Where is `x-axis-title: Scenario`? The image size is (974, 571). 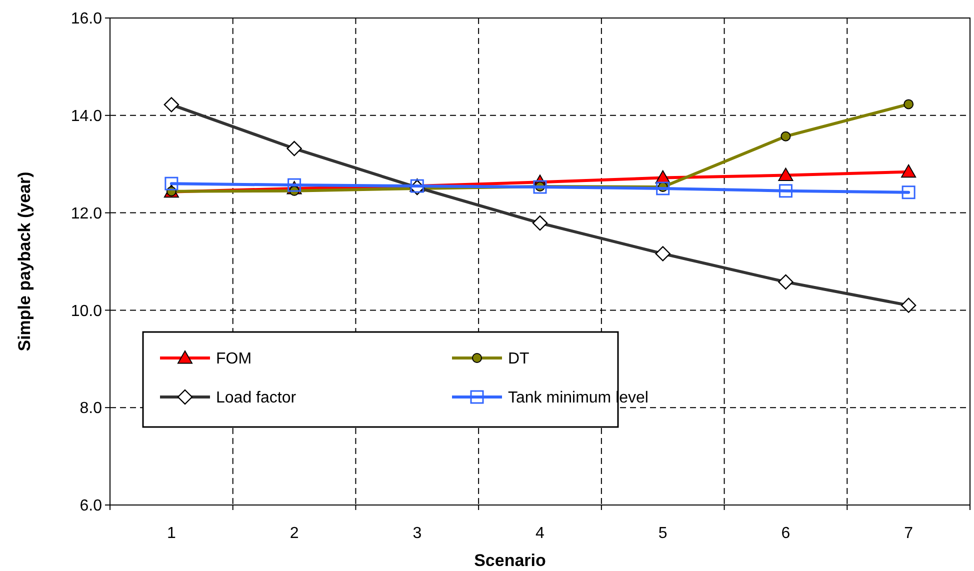 x-axis-title: Scenario is located at coordinates (510, 560).